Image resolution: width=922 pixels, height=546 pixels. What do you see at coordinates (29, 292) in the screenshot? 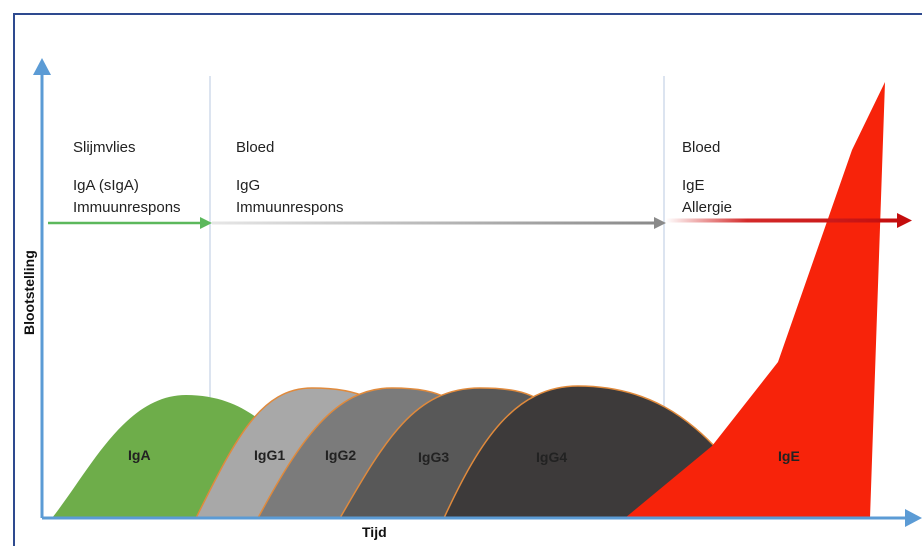
I see `y-axis-label: Blootstelling` at bounding box center [29, 292].